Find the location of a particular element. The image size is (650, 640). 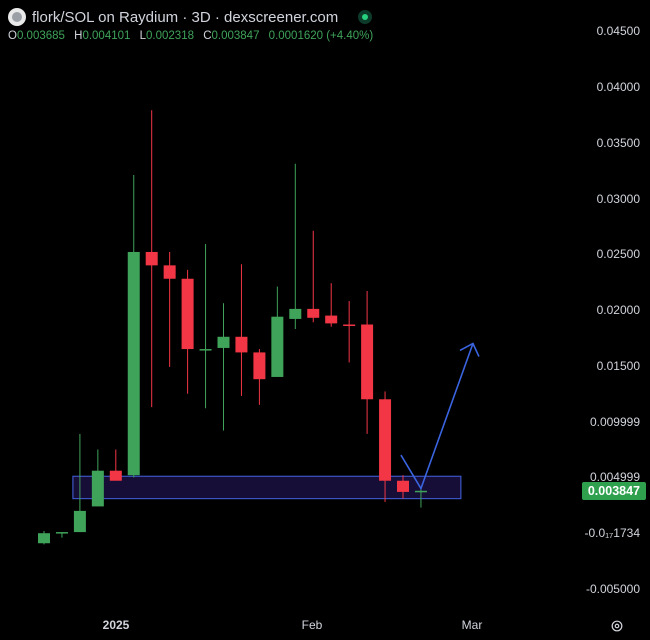

y-tick-label: -0.005000 is located at coordinates (612, 589).